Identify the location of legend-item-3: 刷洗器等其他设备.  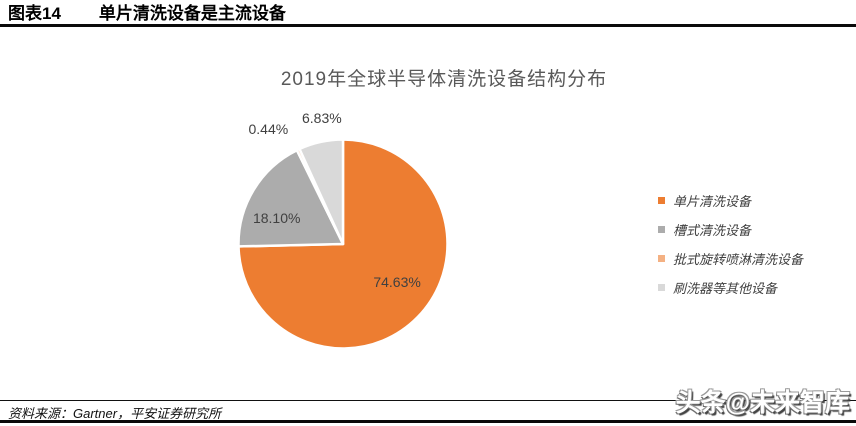
(730, 287).